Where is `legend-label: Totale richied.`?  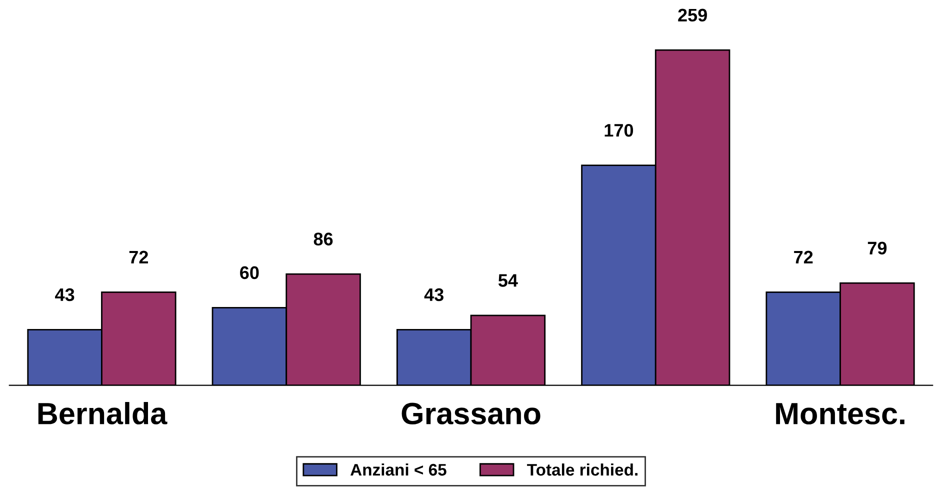 legend-label: Totale richied. is located at coordinates (582, 469).